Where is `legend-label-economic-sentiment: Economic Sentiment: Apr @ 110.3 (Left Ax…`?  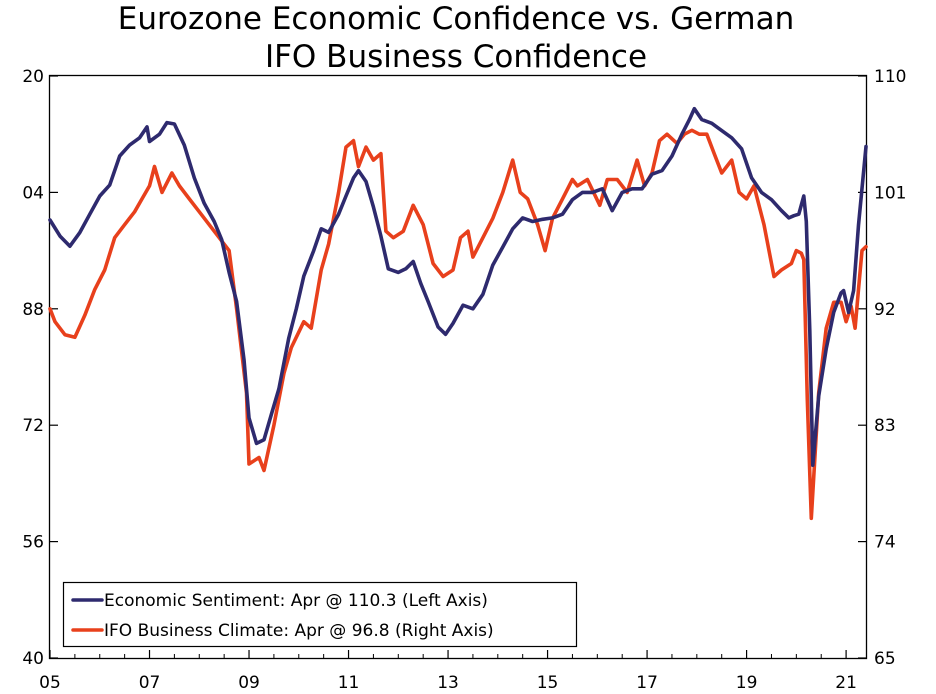 legend-label-economic-sentiment: Economic Sentiment: Apr @ 110.3 (Left Ax… is located at coordinates (296, 601).